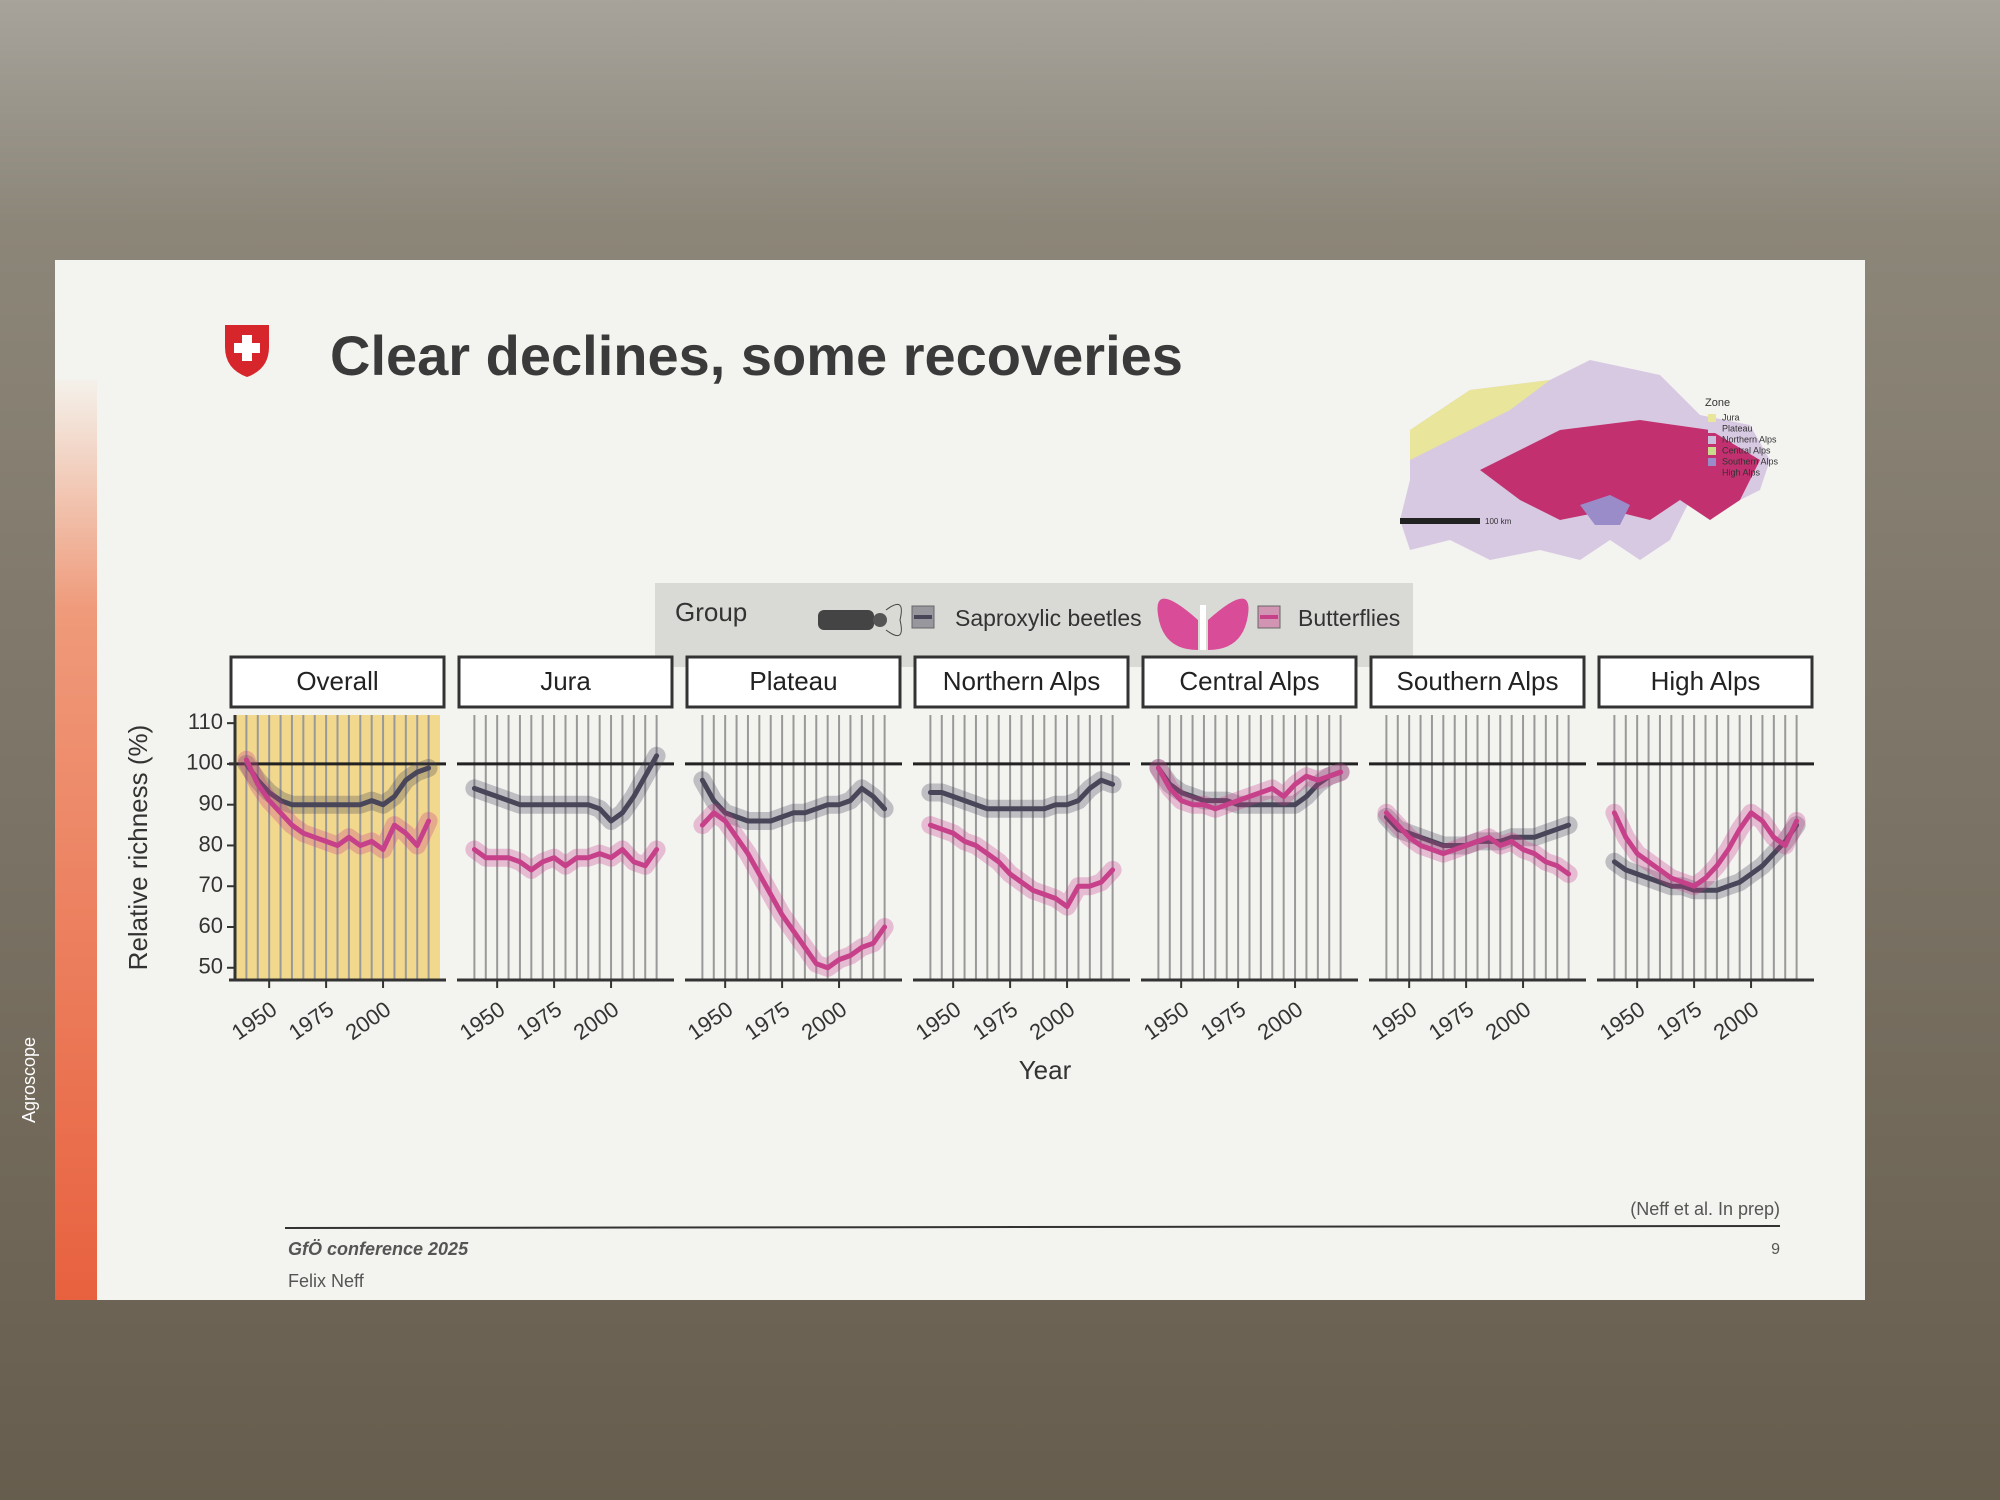 This screenshot has width=2000, height=1500. Describe the element at coordinates (138, 848) in the screenshot. I see `y-axis-label: Relative richness (%)` at that location.